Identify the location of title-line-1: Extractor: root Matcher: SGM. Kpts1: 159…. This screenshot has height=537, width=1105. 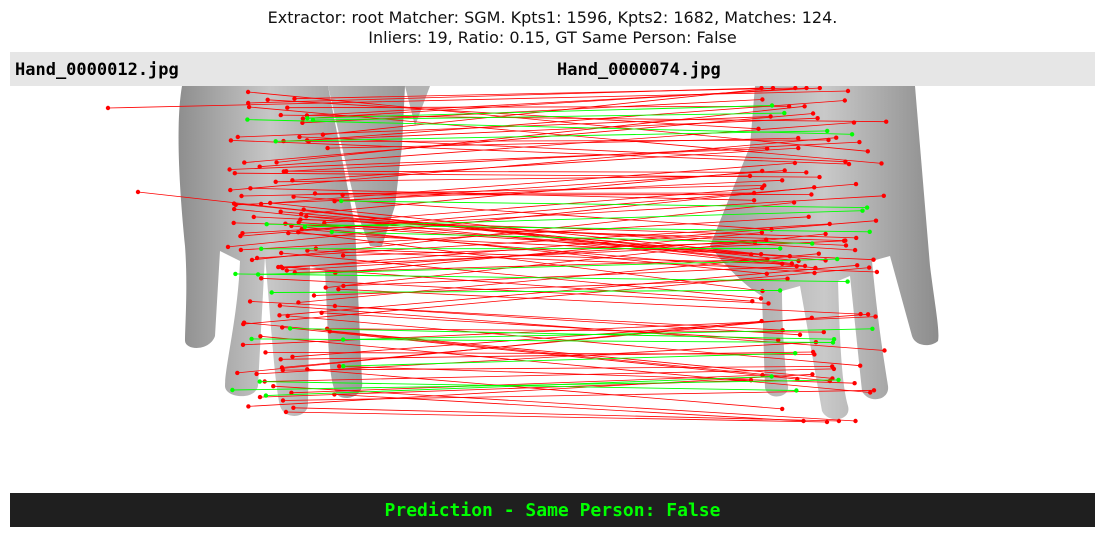
(552, 17).